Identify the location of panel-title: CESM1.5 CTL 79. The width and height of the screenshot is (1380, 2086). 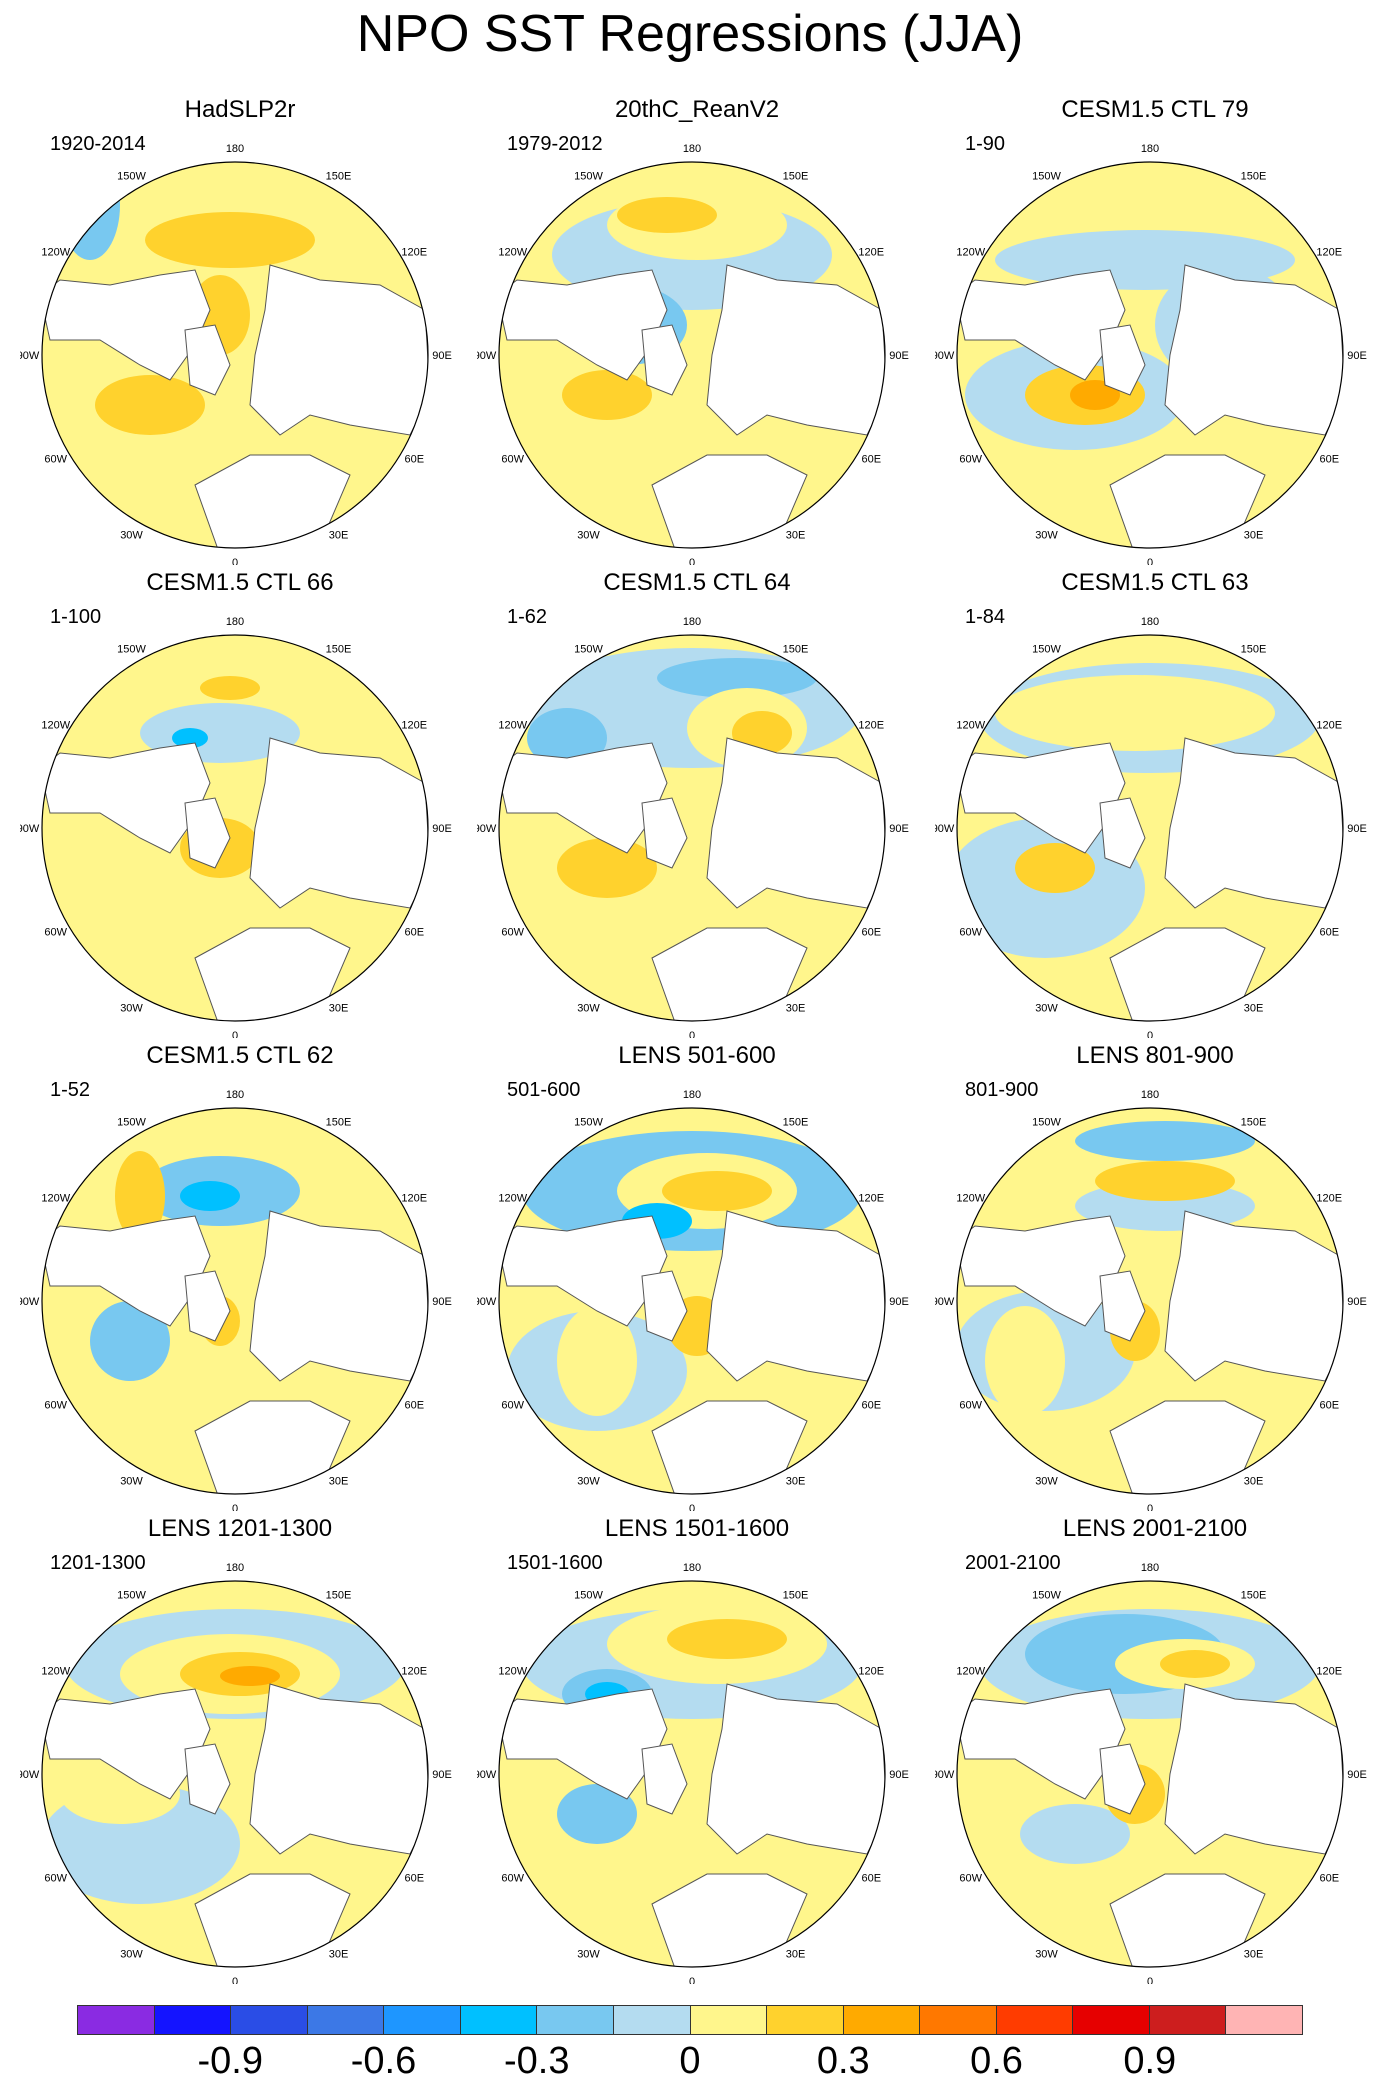
(1155, 109).